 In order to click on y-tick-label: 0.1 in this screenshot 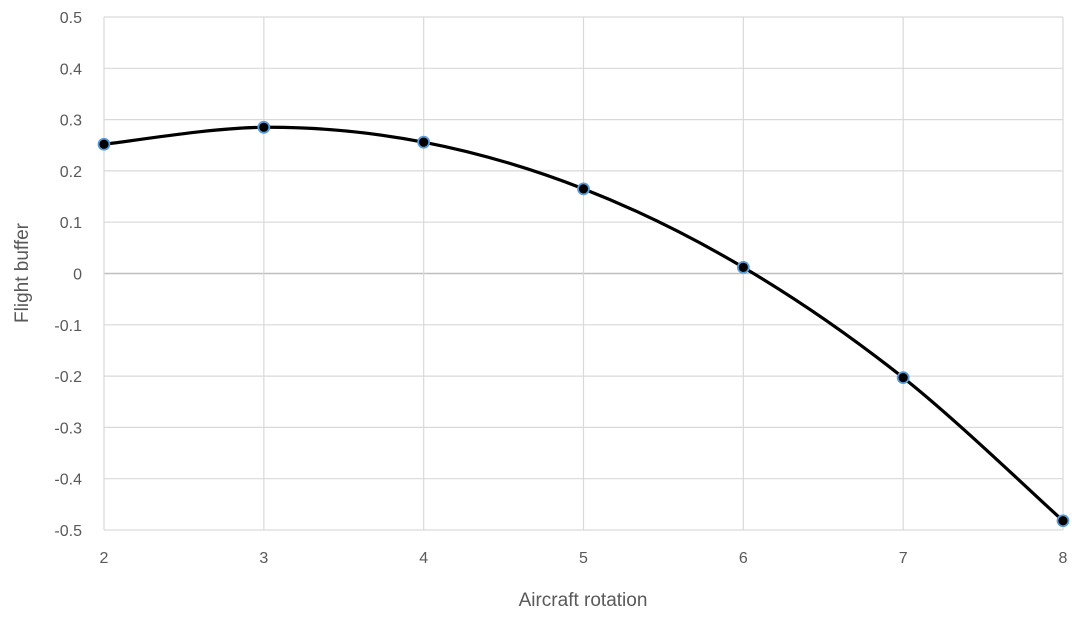, I will do `click(71, 223)`.